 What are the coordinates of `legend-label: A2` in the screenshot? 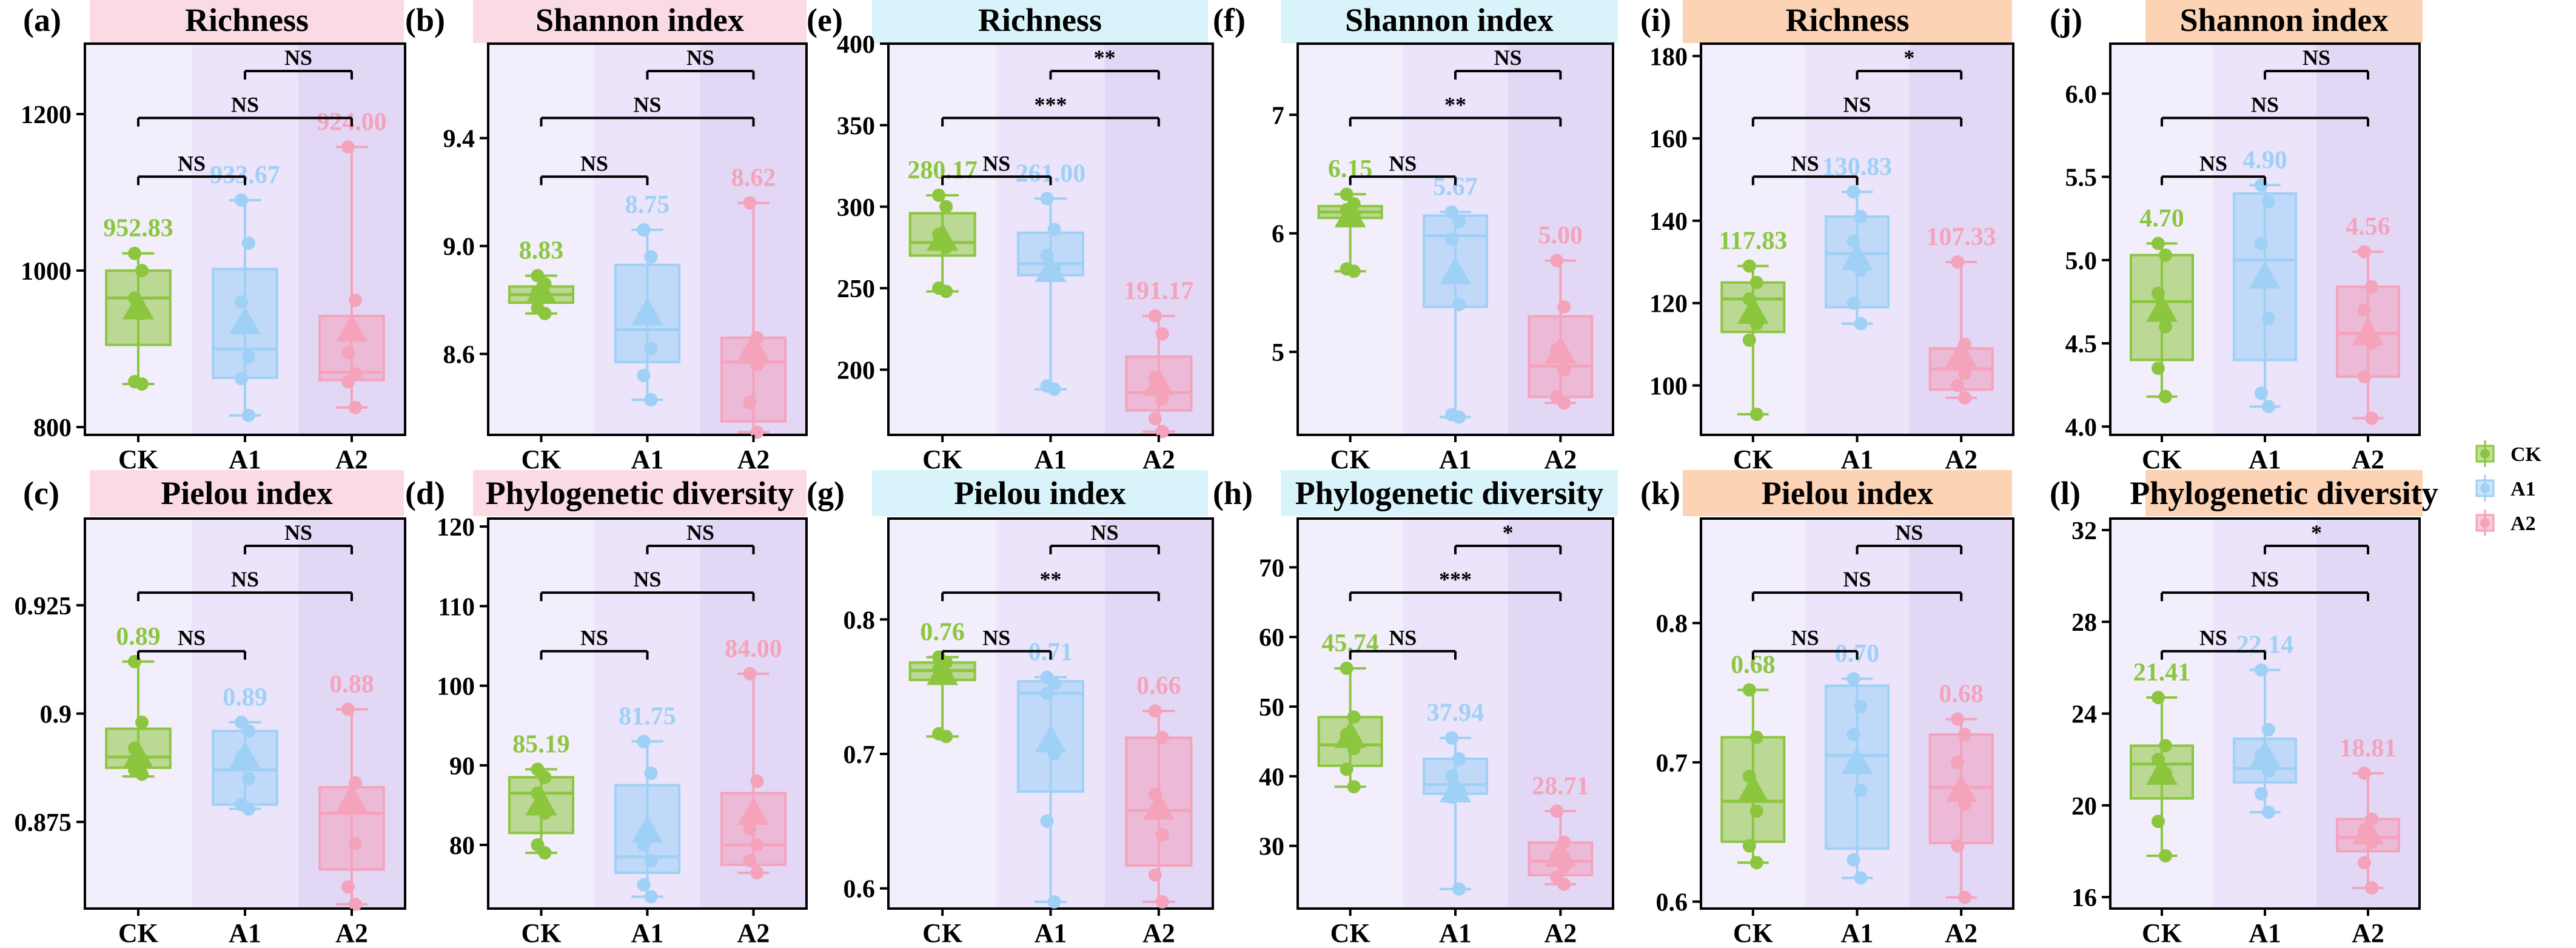 It's located at (2523, 524).